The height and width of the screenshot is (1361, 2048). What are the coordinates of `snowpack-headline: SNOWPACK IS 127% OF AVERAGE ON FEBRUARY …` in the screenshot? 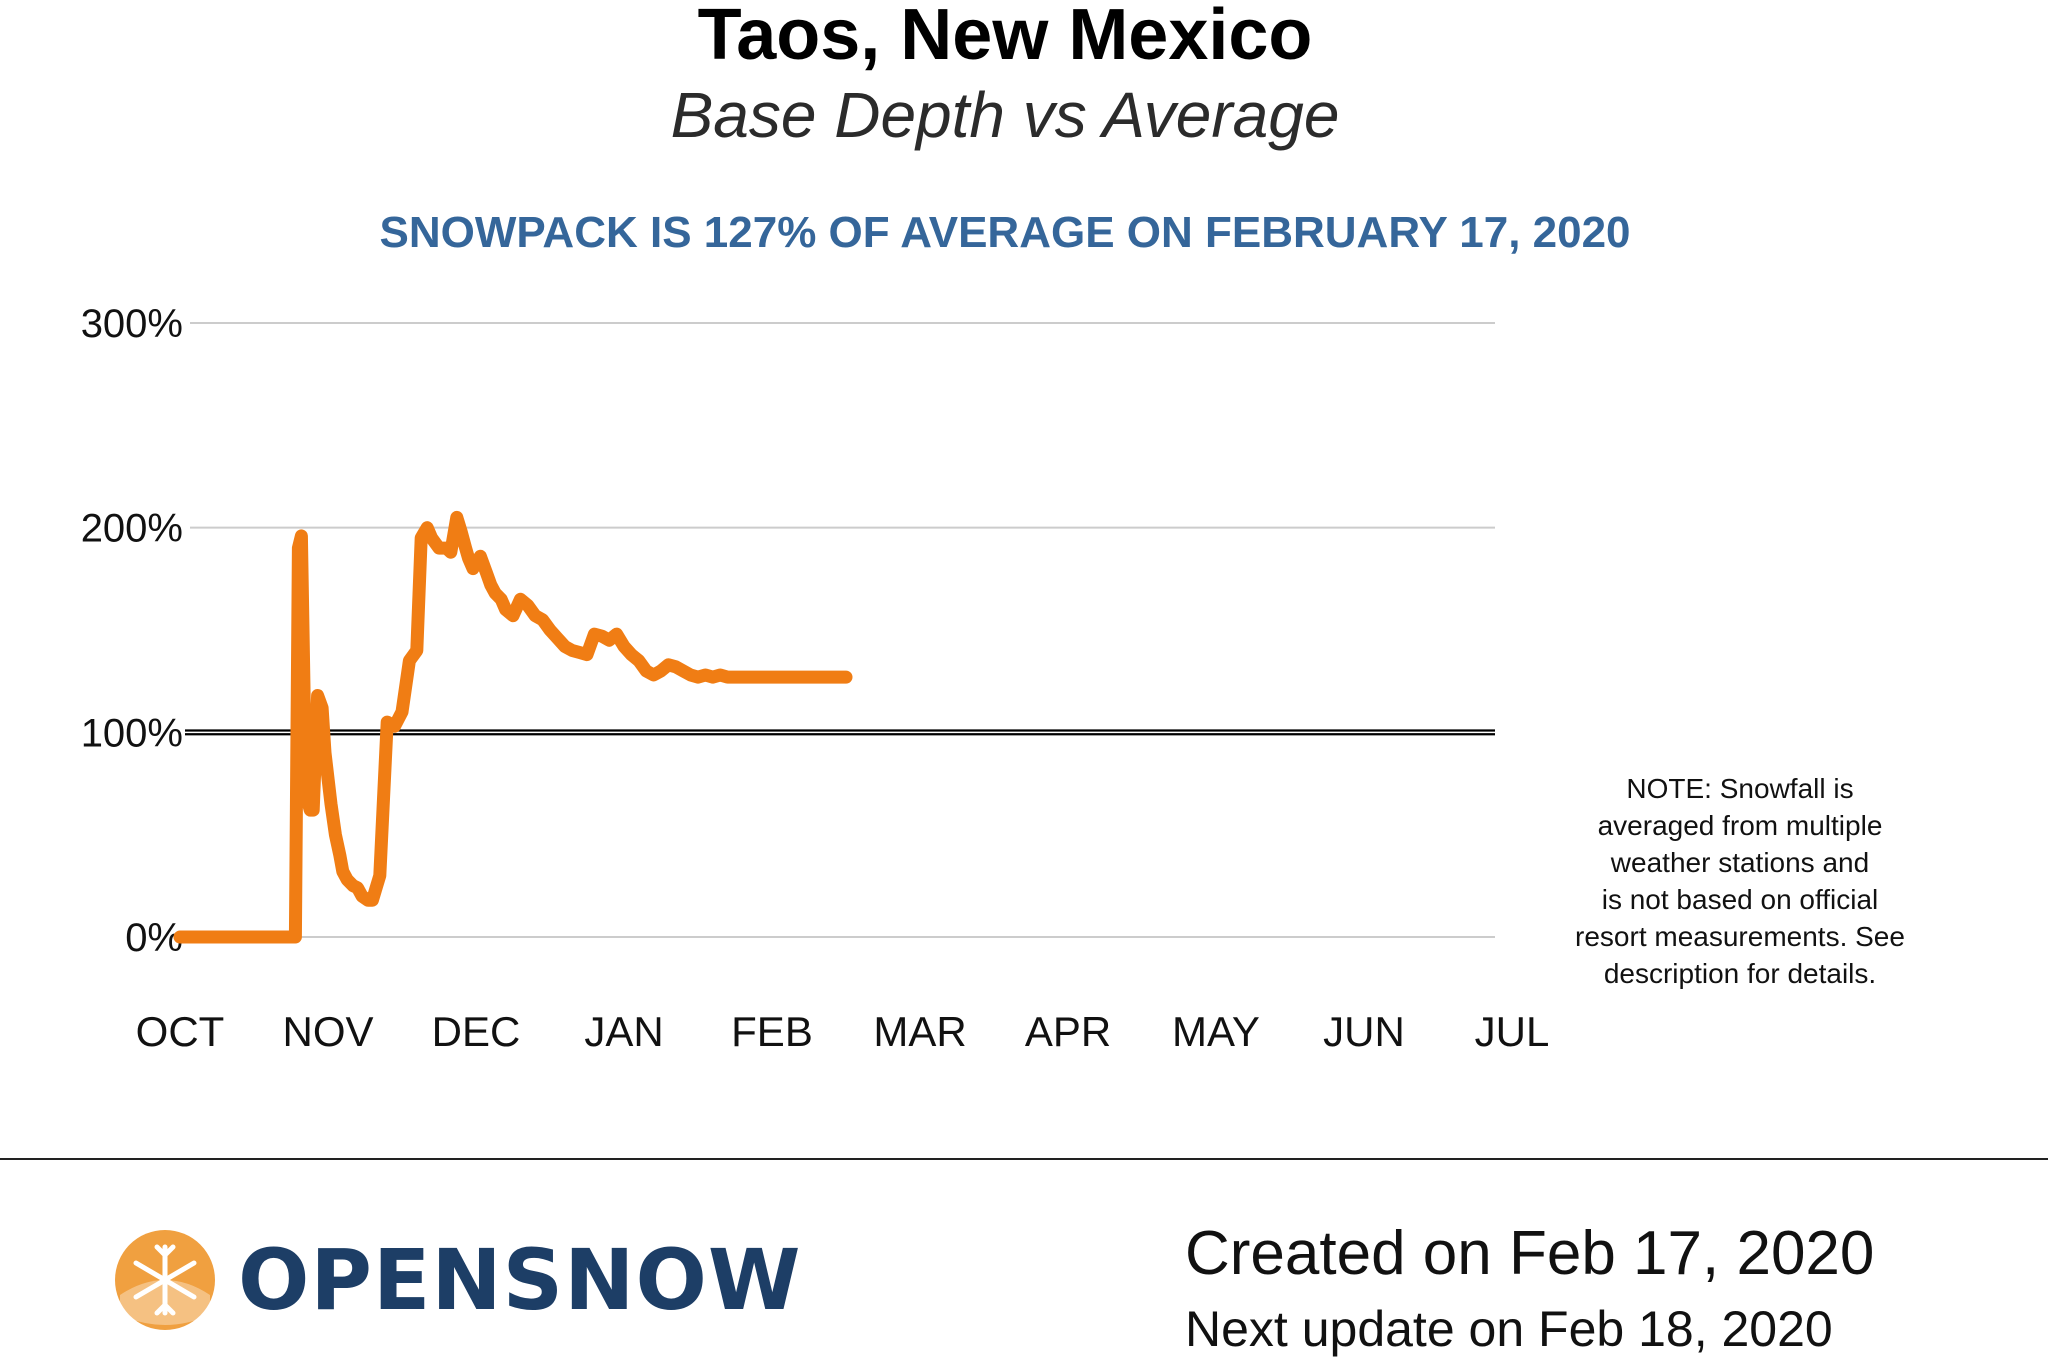 It's located at (1005, 232).